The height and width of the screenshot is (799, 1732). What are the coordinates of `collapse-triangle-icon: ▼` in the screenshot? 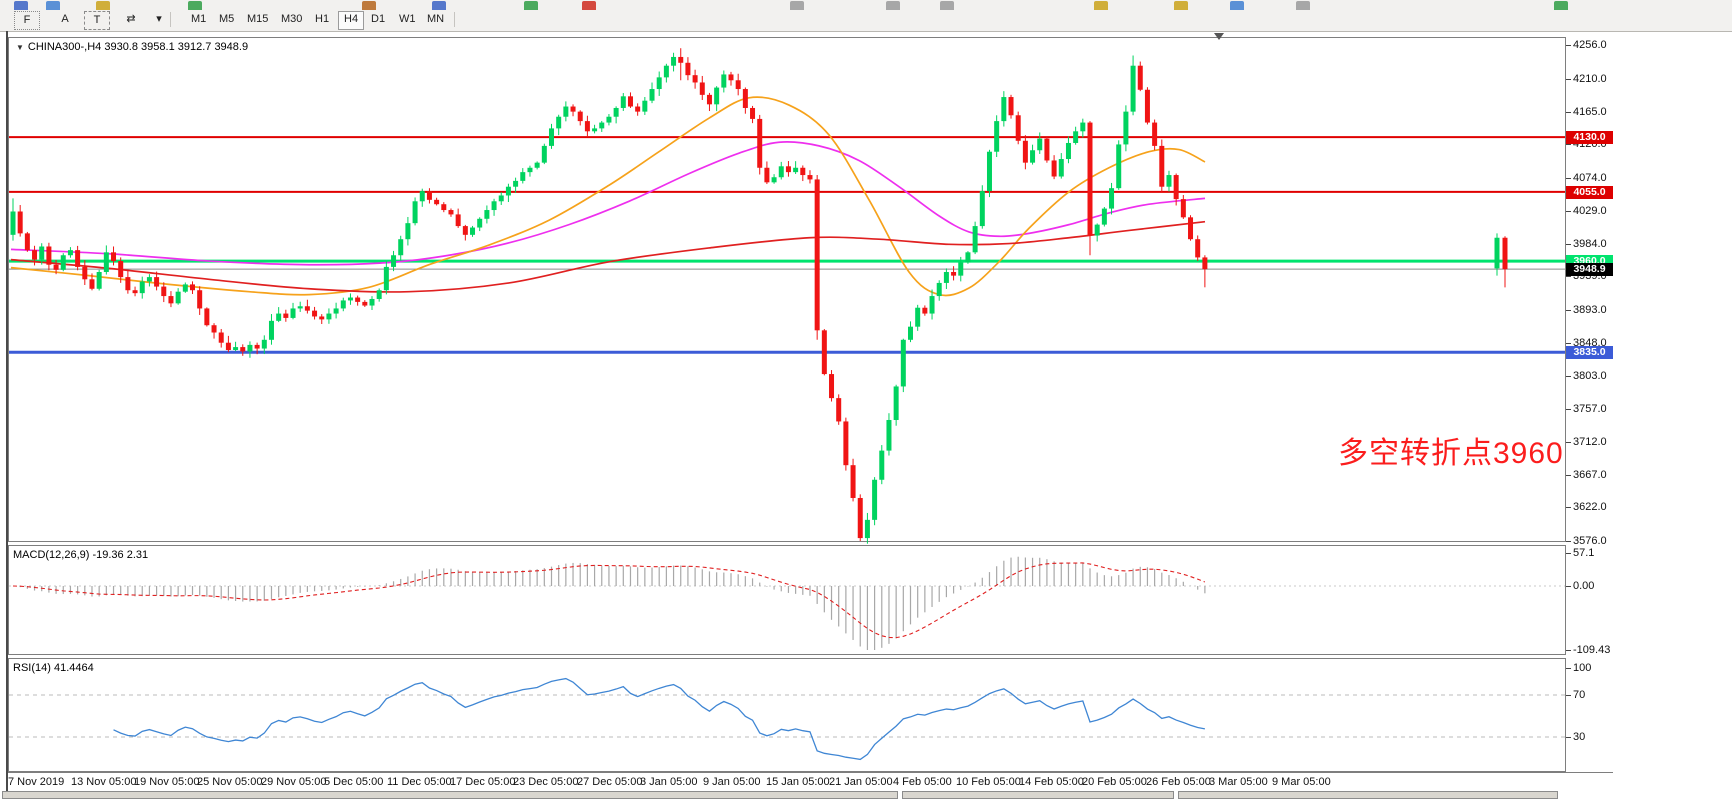 It's located at (20, 47).